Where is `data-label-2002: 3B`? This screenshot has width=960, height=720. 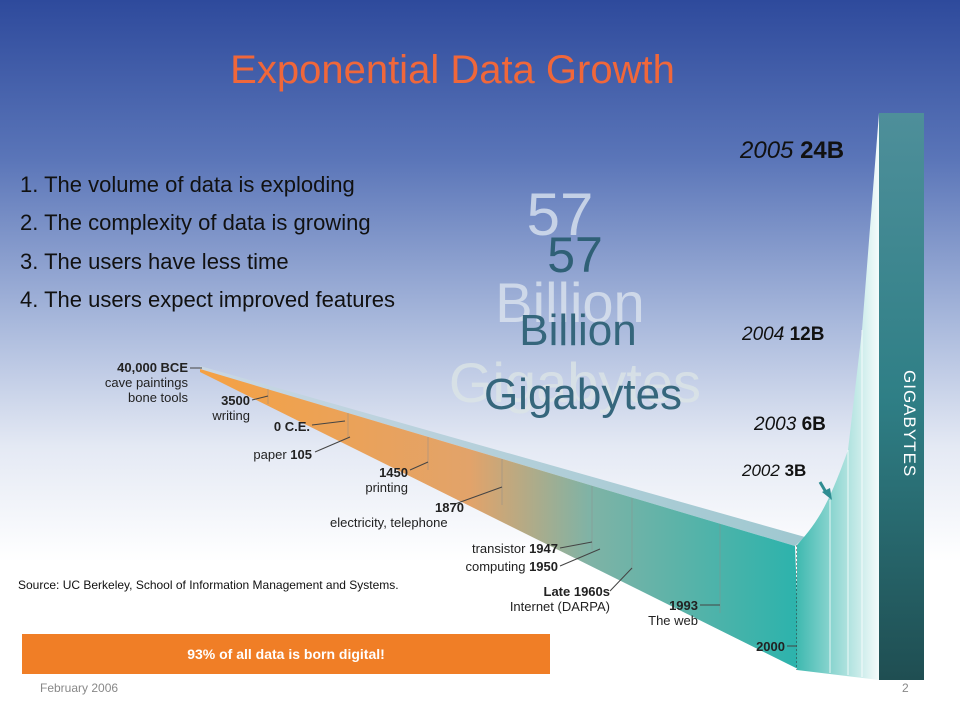 data-label-2002: 3B is located at coordinates (795, 470).